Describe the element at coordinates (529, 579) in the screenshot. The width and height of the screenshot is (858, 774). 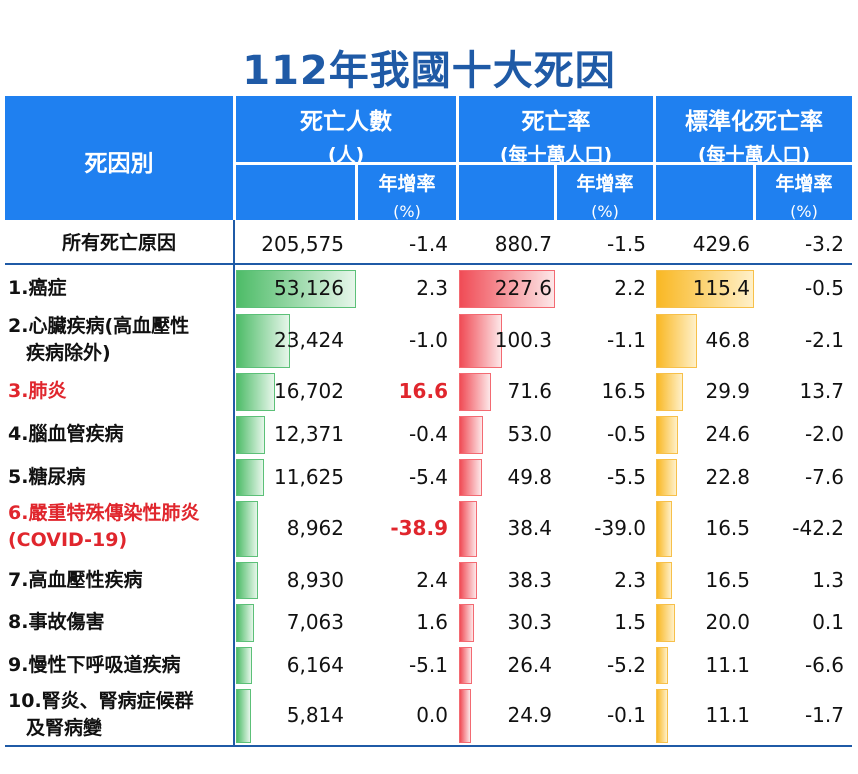
I see `rate-value: 38.3` at that location.